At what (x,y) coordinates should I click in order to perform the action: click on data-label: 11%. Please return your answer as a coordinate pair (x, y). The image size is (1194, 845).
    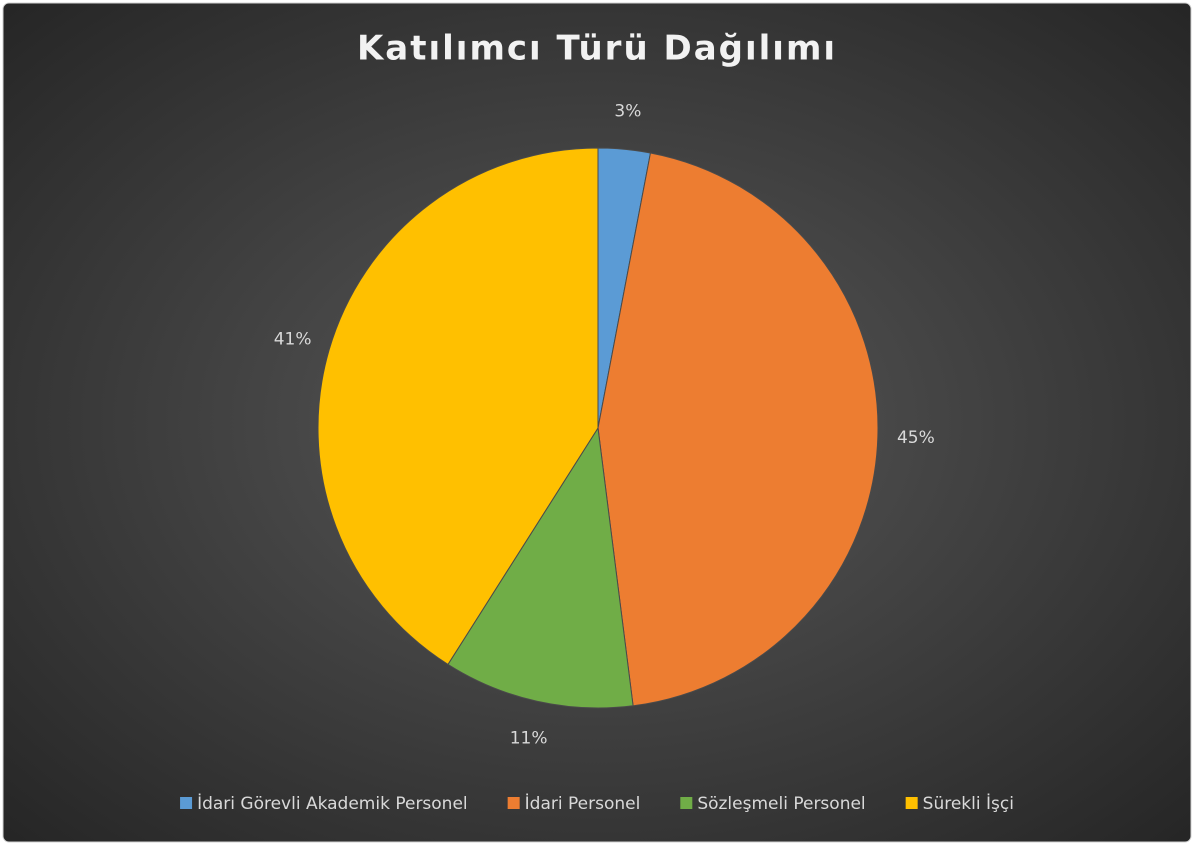
    Looking at the image, I should click on (529, 738).